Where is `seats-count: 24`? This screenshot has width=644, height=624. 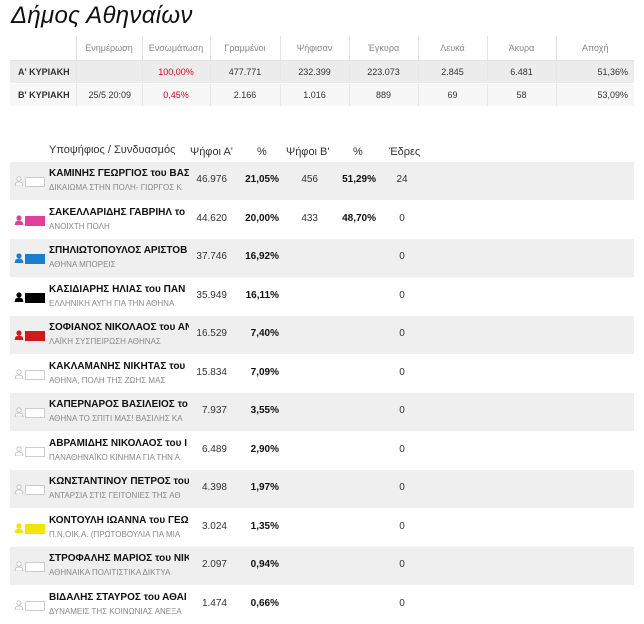
seats-count: 24 is located at coordinates (402, 179).